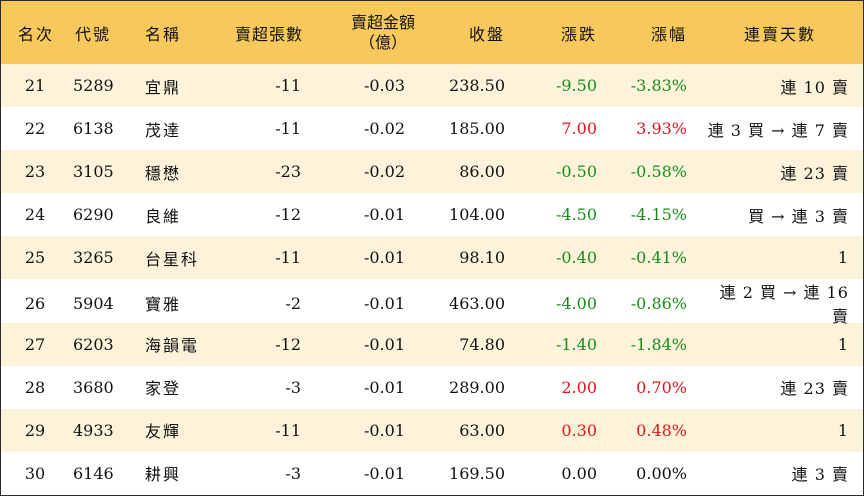 Image resolution: width=864 pixels, height=496 pixels. What do you see at coordinates (579, 387) in the screenshot?
I see `cell-change: 2.00` at bounding box center [579, 387].